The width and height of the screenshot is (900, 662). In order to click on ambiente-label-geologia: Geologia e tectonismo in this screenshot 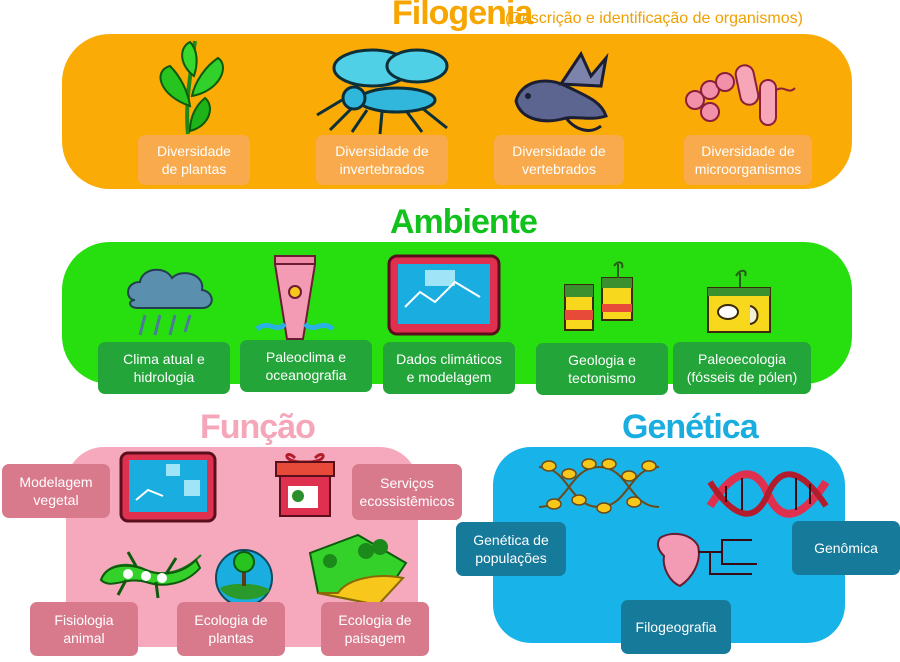, I will do `click(602, 369)`.